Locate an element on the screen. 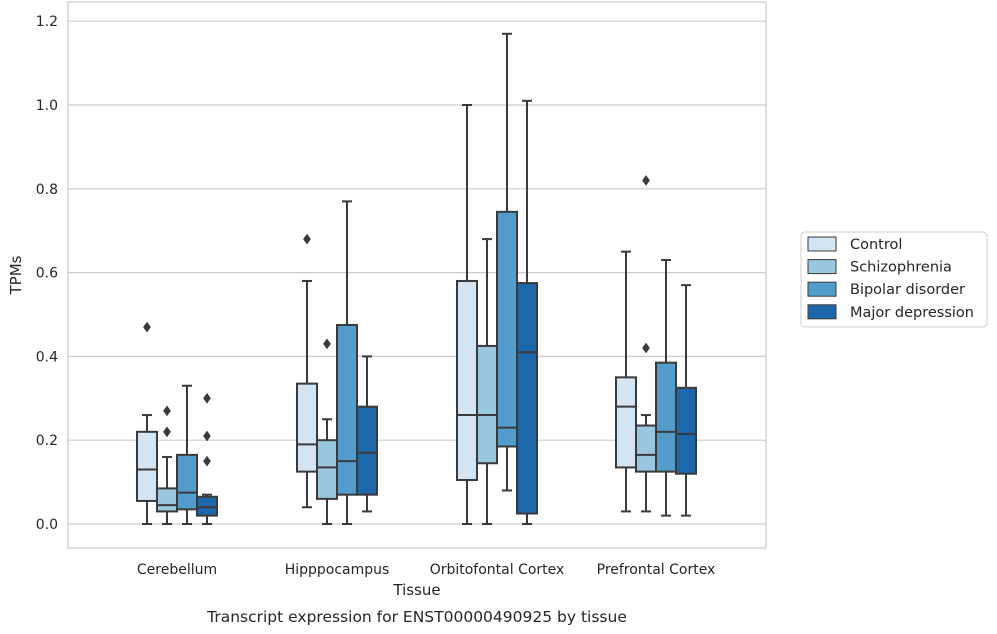  y-tick-label: 0.8 is located at coordinates (47, 190).